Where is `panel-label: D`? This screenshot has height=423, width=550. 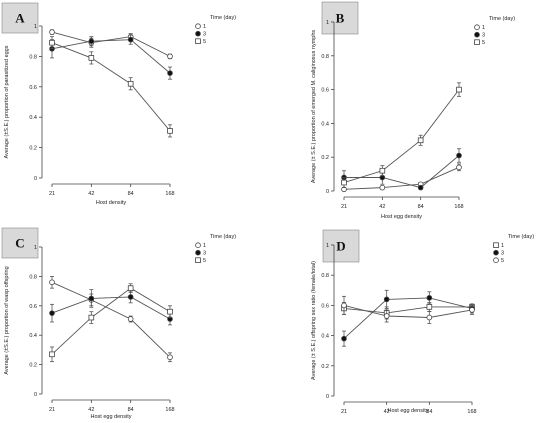 panel-label: D is located at coordinates (340, 246).